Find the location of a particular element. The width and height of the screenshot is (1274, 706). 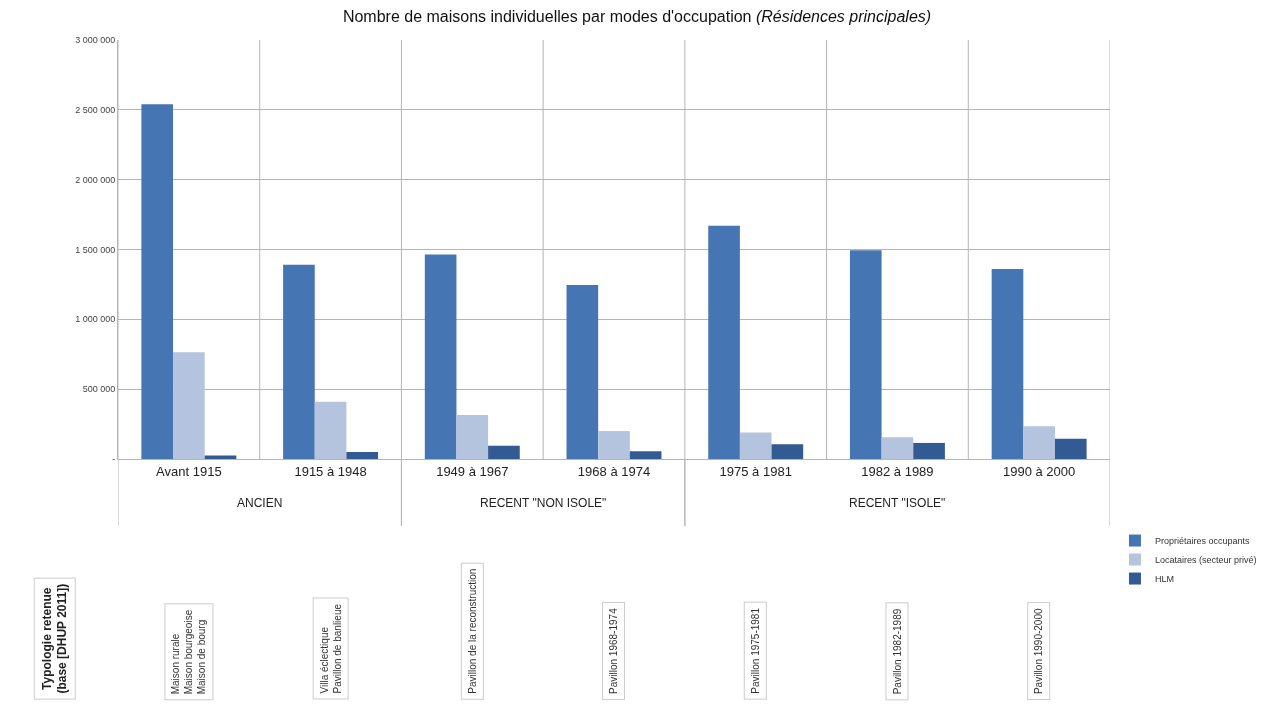

text: RECENT "NON ISOLE" is located at coordinates (543, 503).